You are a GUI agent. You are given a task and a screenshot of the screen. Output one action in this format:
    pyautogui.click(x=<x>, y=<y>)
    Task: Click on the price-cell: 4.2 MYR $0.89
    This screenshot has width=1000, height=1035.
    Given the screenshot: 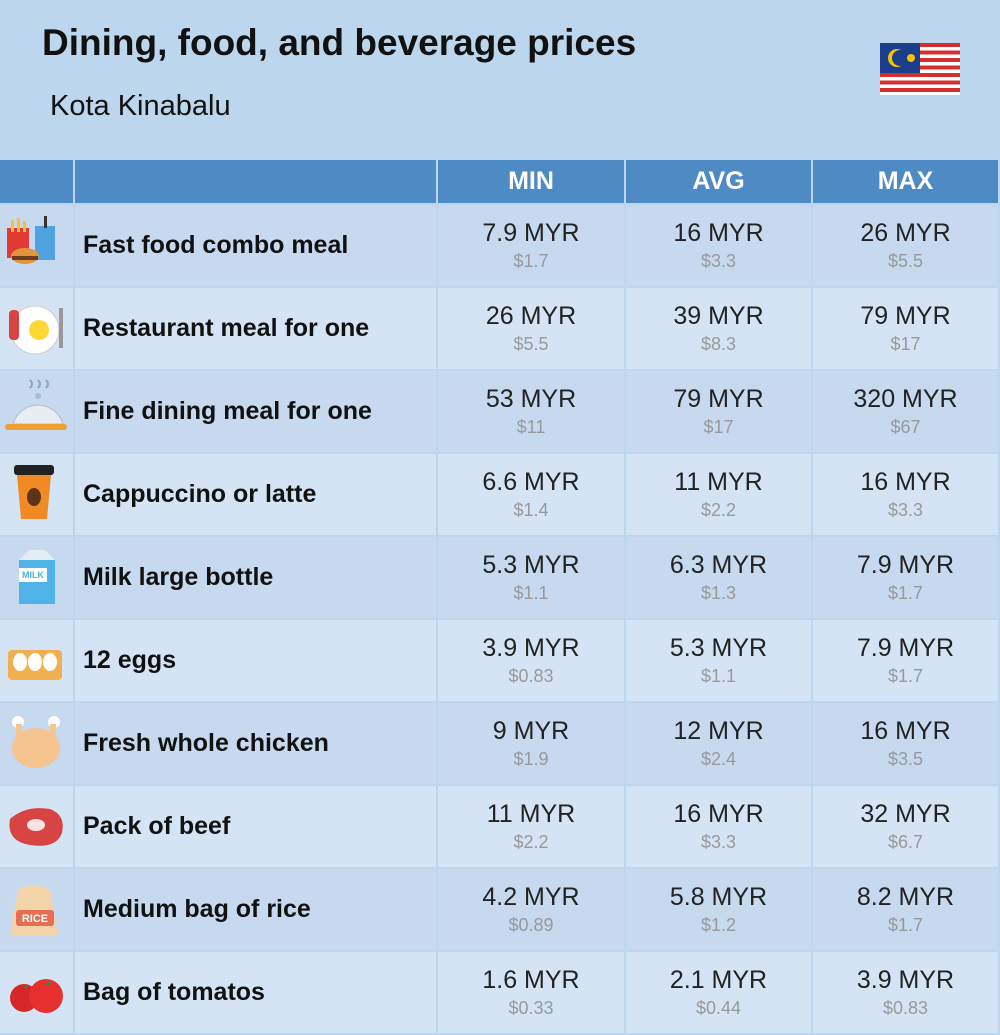 What is the action you would take?
    pyautogui.click(x=531, y=909)
    